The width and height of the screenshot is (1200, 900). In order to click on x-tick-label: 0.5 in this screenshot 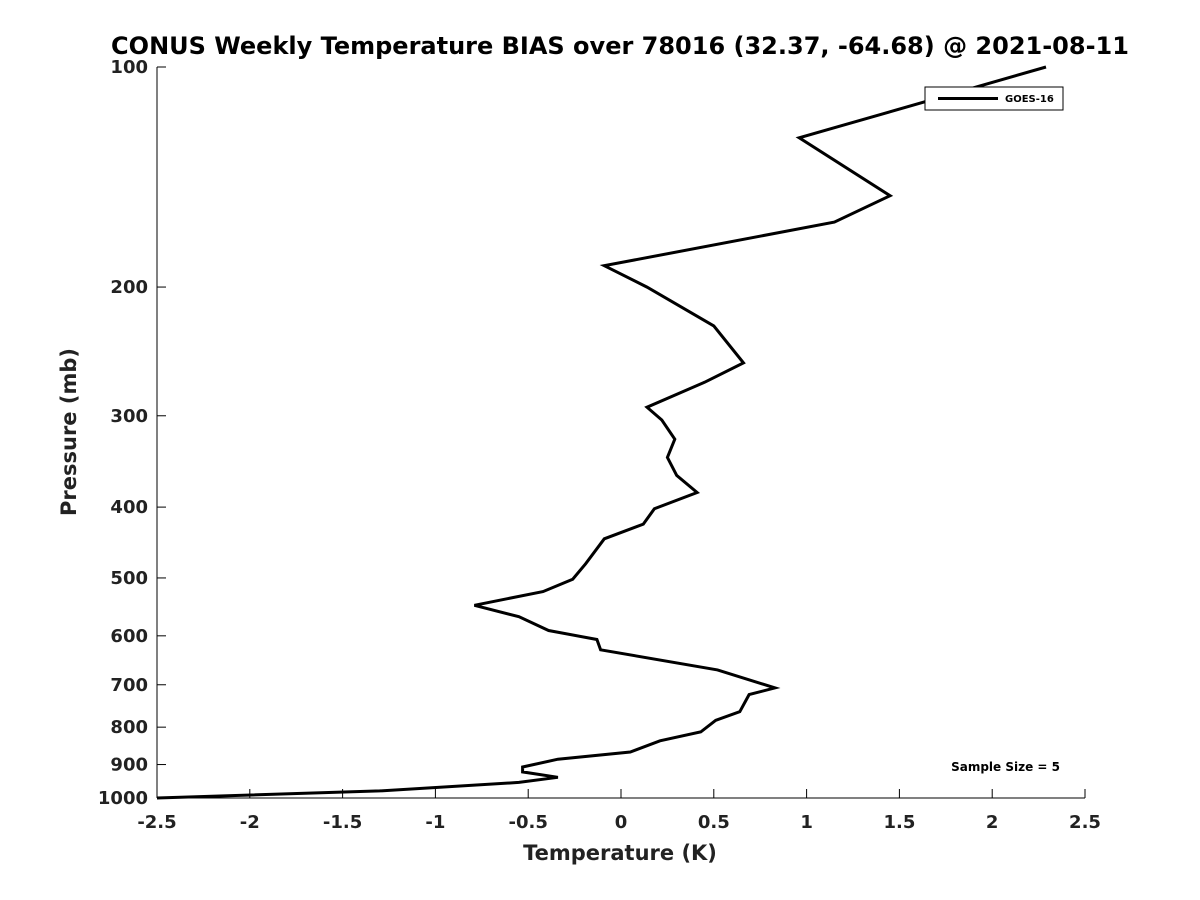, I will do `click(714, 822)`.